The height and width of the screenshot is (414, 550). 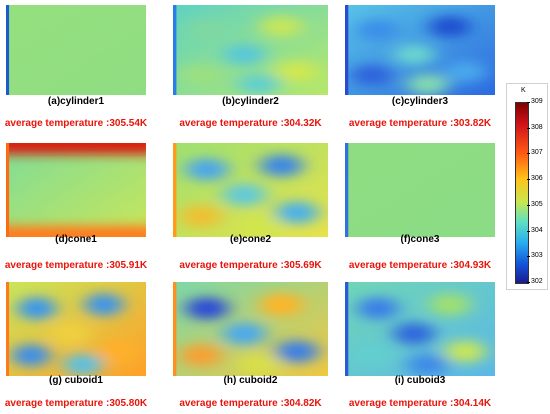 What do you see at coordinates (537, 101) in the screenshot?
I see `colorbar-tick-label: 309` at bounding box center [537, 101].